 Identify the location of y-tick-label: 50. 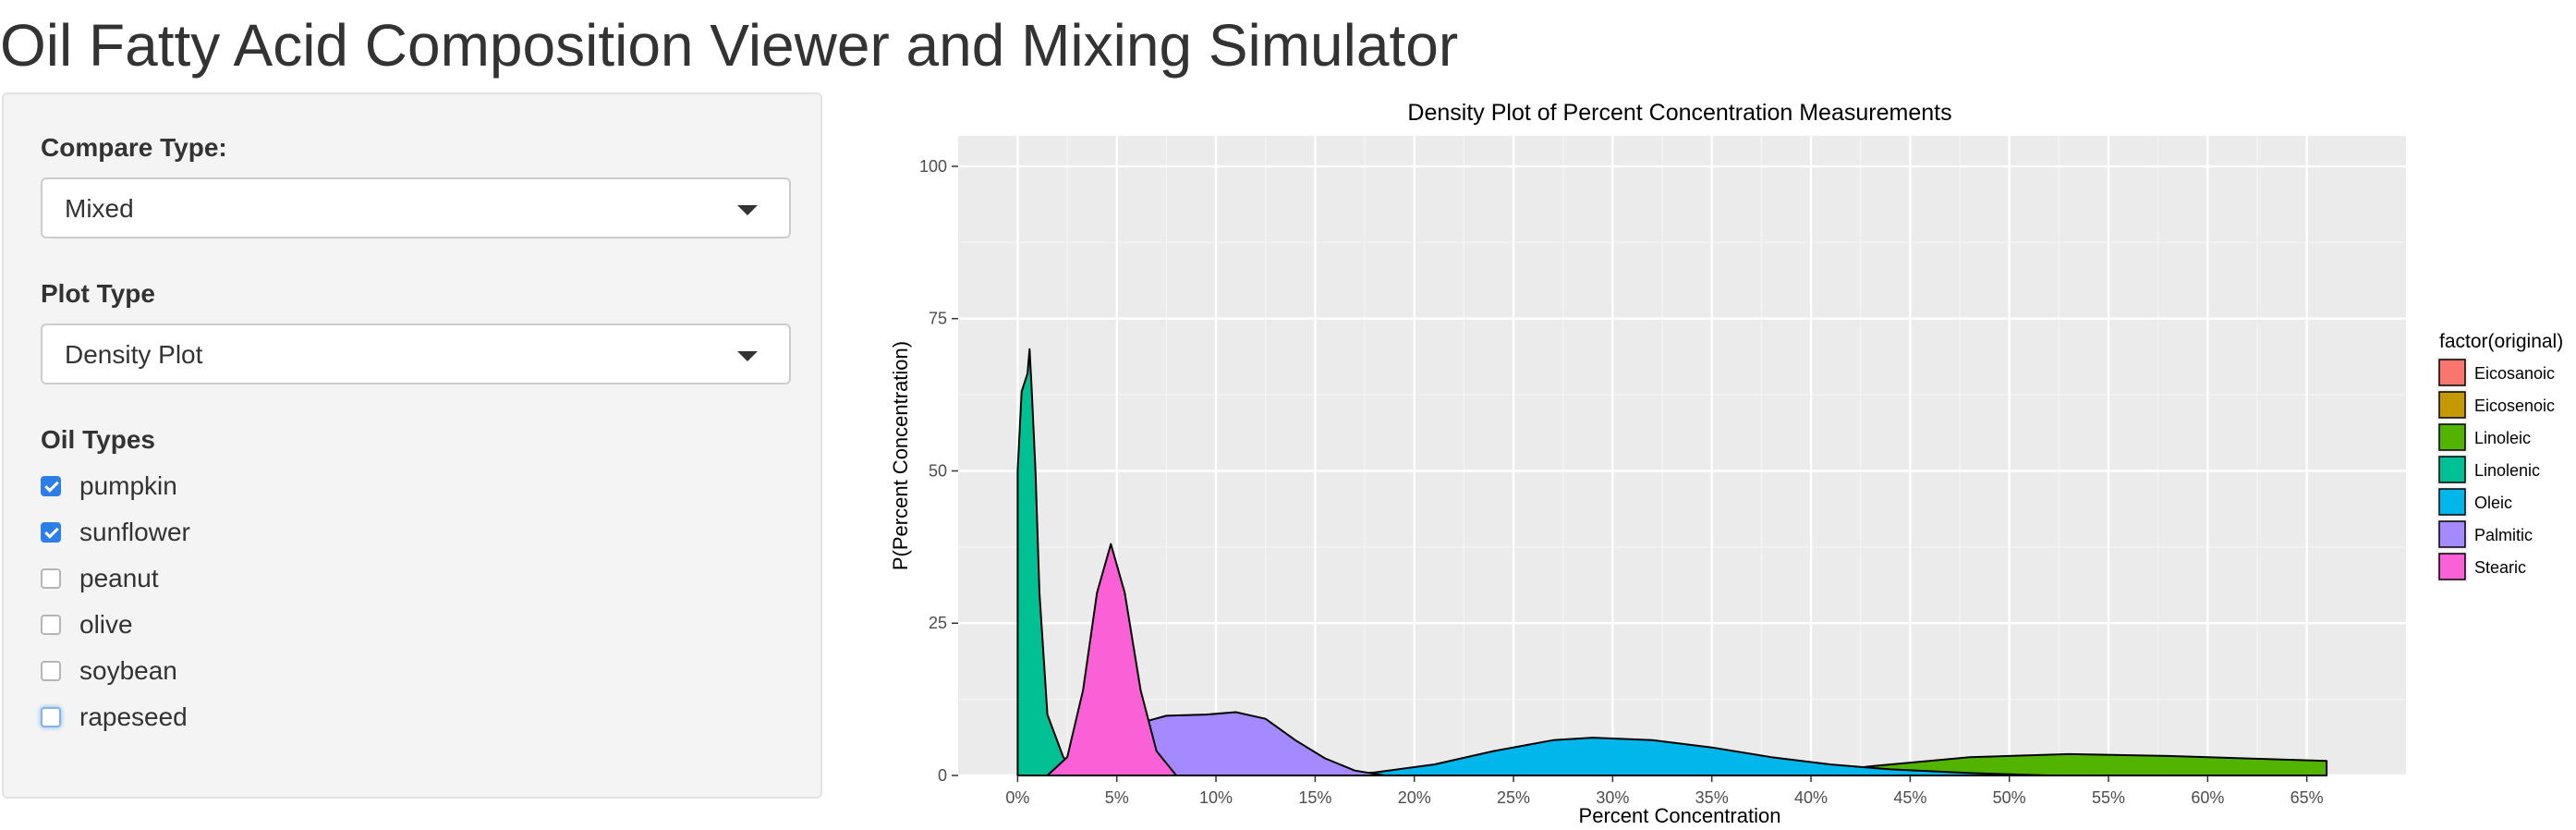
(938, 471).